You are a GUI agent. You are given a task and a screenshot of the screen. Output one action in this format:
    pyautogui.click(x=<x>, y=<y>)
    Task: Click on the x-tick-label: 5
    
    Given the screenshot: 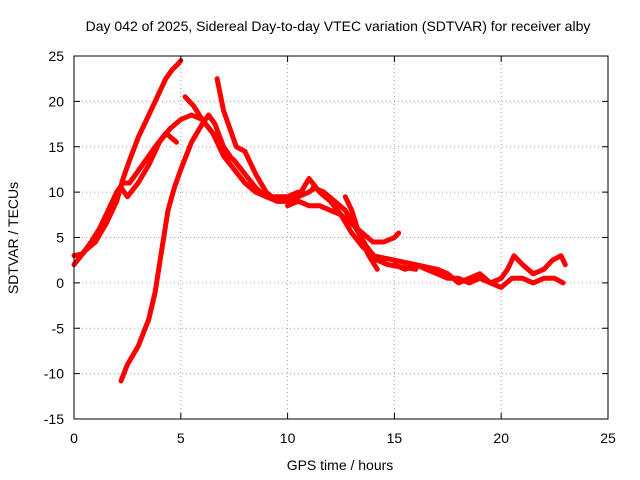 What is the action you would take?
    pyautogui.click(x=181, y=438)
    